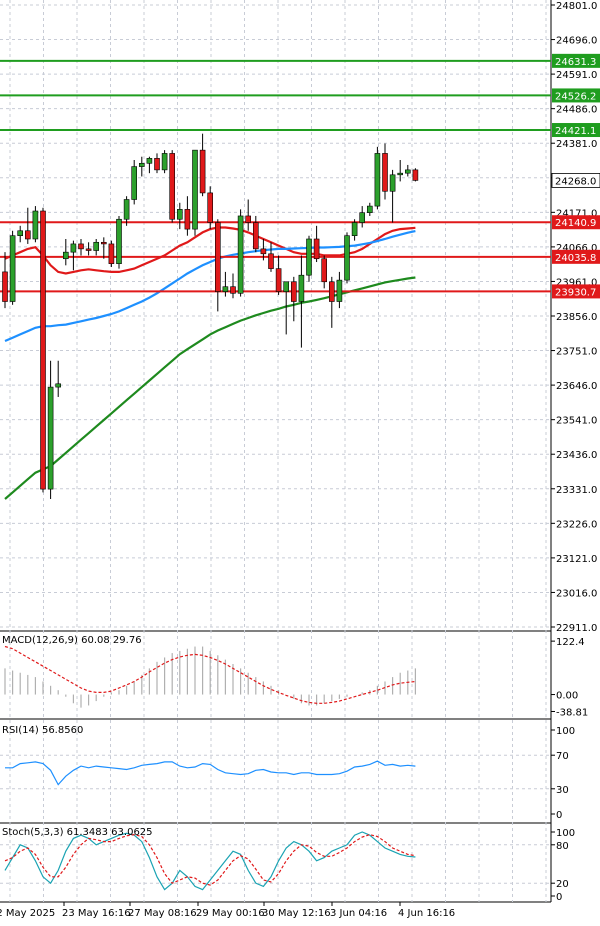 The height and width of the screenshot is (926, 600). What do you see at coordinates (42, 730) in the screenshot?
I see `rsi-label: RSI(14) 56.8560` at bounding box center [42, 730].